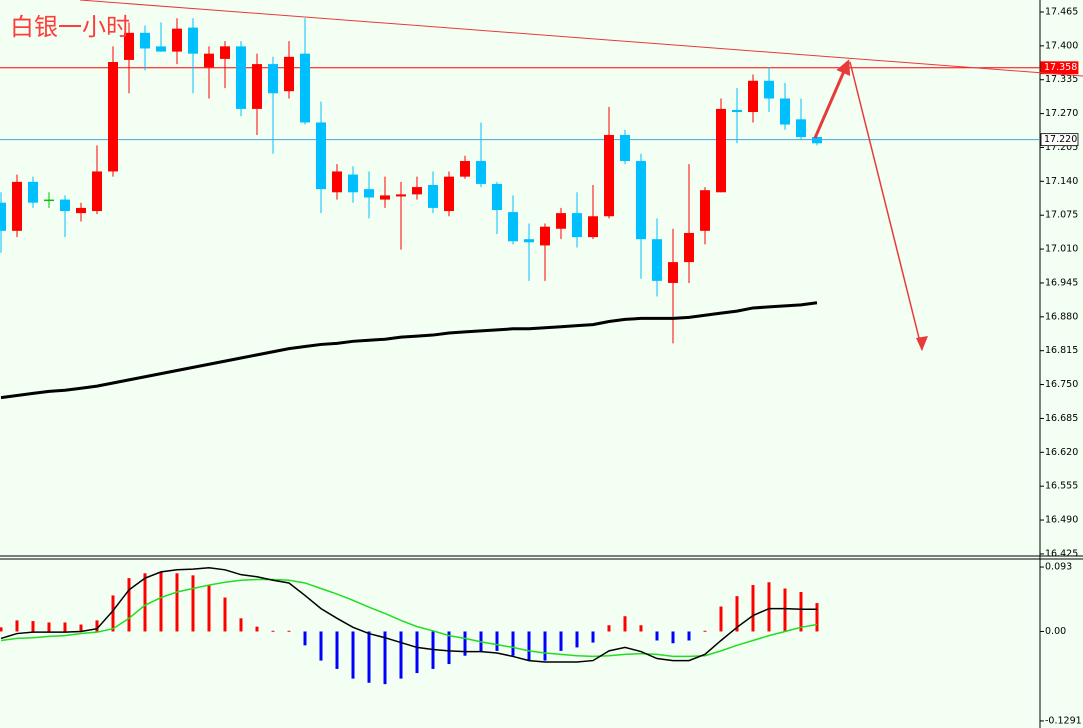 The width and height of the screenshot is (1083, 728). Describe the element at coordinates (1061, 350) in the screenshot. I see `y-tick-label: 16.815` at that location.